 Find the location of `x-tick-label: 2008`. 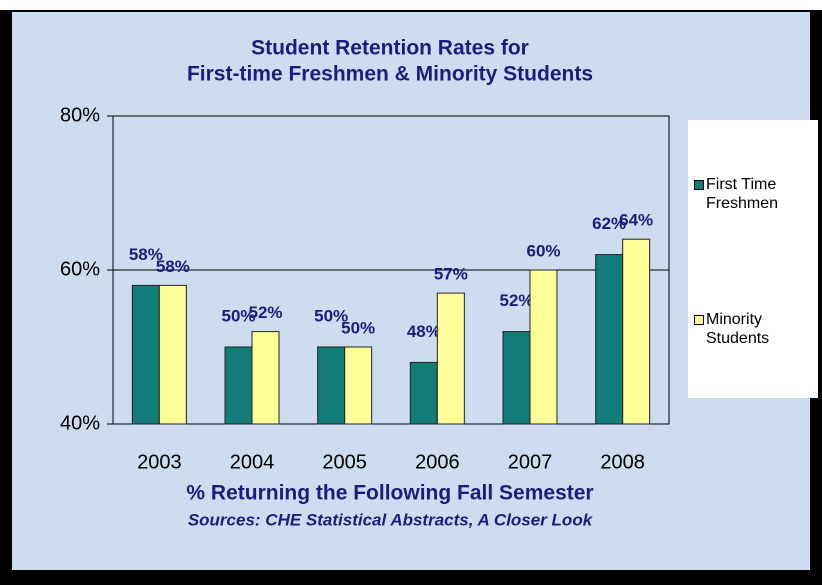

x-tick-label: 2008 is located at coordinates (622, 462).